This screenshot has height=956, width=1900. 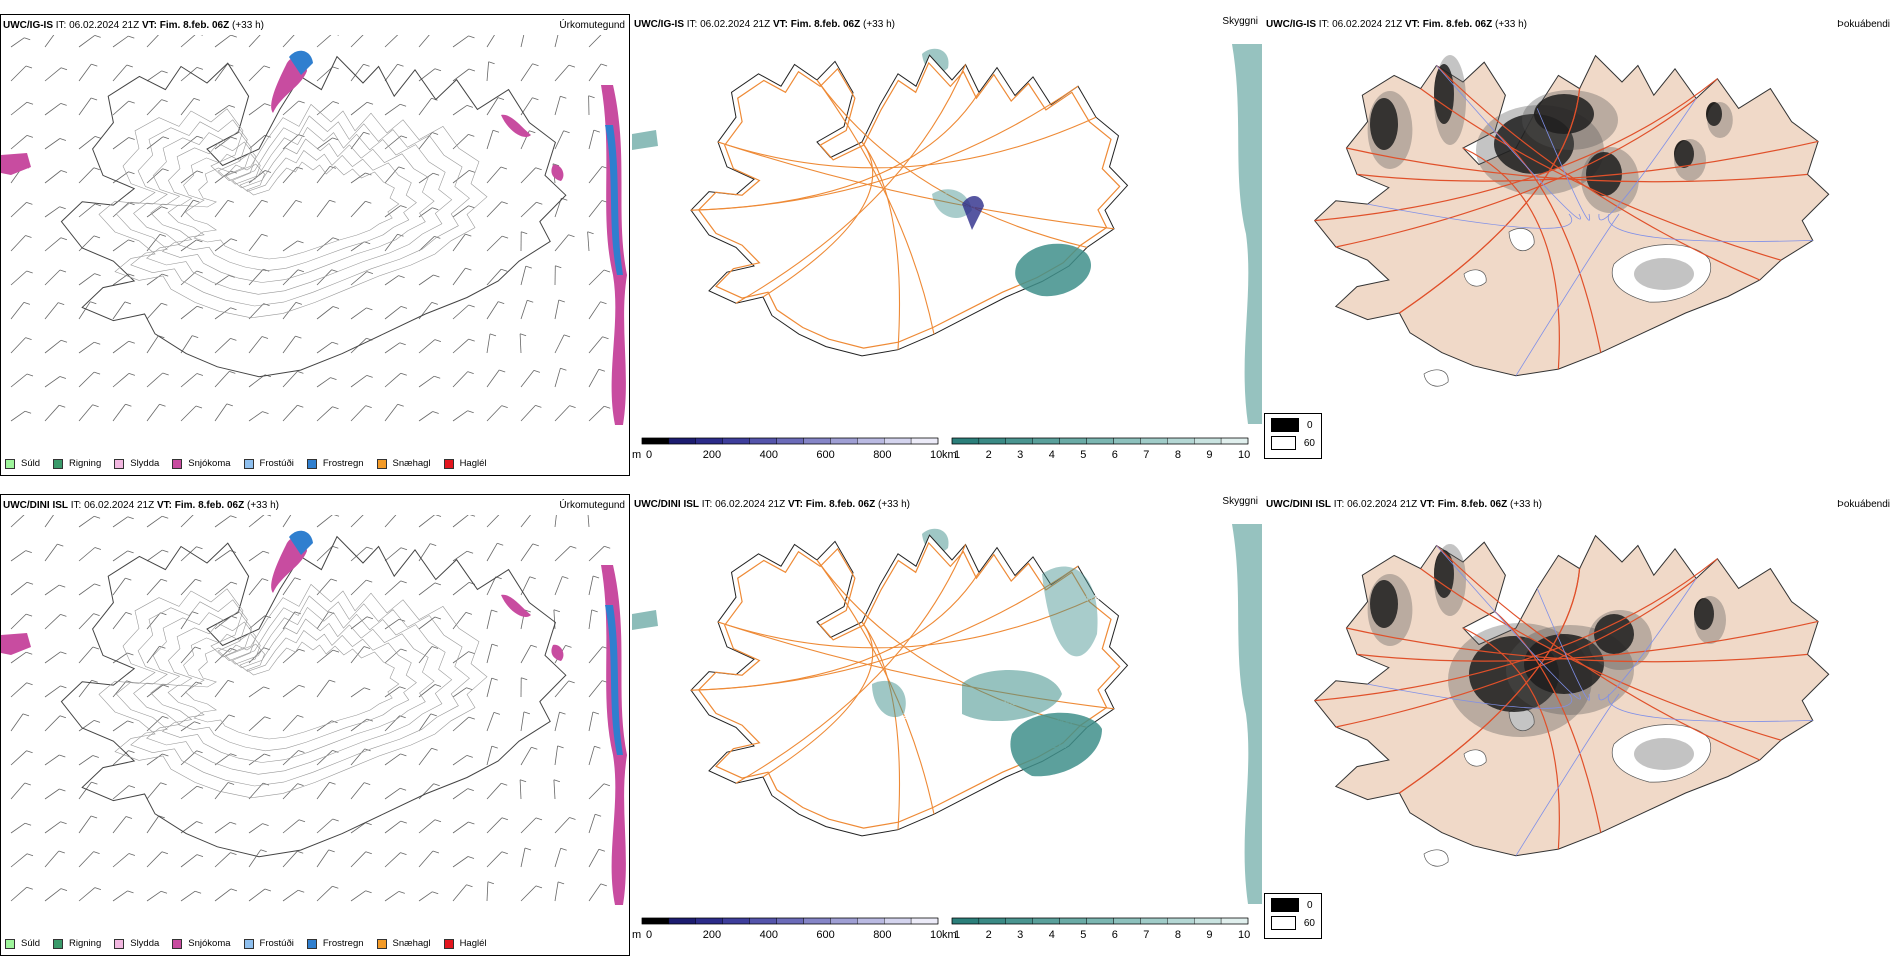 What do you see at coordinates (404, 463) in the screenshot?
I see `legend-item: Snæhagl` at bounding box center [404, 463].